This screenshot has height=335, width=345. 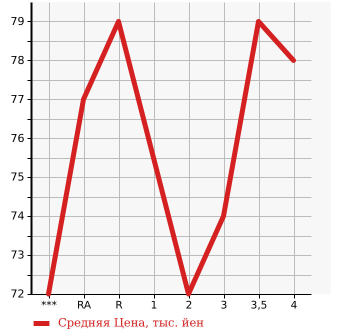 What do you see at coordinates (294, 306) in the screenshot?
I see `x-tick-label: 4` at bounding box center [294, 306].